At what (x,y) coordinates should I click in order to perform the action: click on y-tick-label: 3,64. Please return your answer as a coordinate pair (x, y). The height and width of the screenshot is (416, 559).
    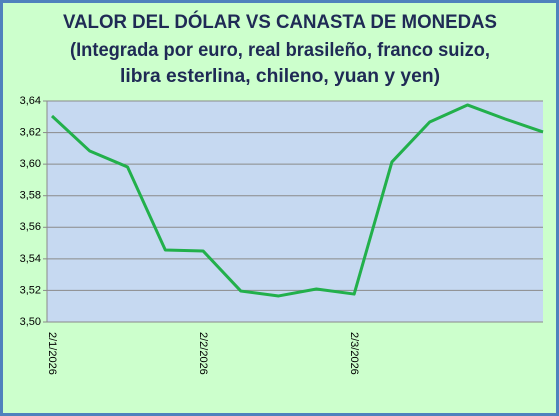
    Looking at the image, I should click on (30, 101).